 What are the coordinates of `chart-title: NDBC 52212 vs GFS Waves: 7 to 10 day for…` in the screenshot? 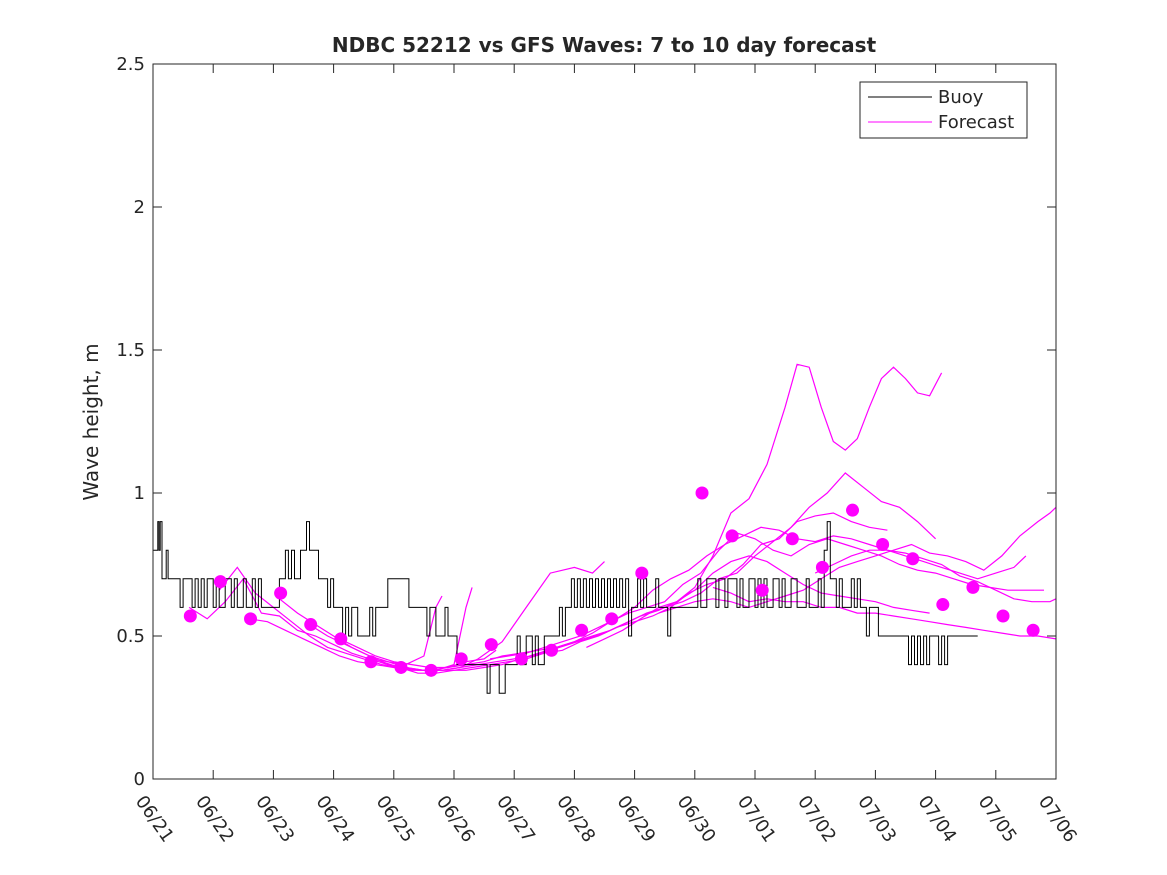 It's located at (604, 45).